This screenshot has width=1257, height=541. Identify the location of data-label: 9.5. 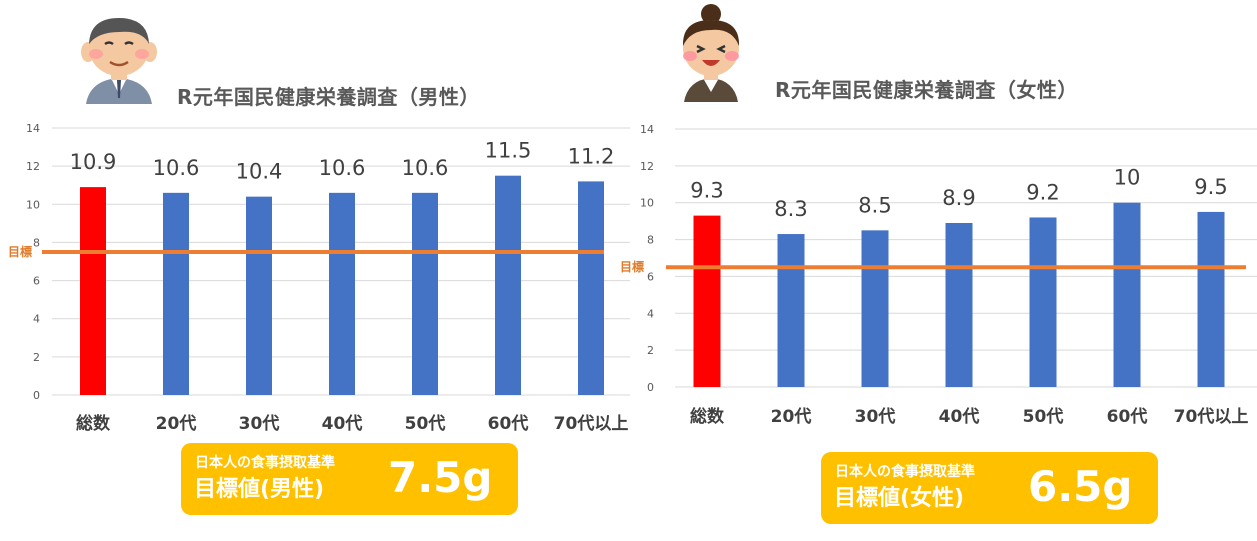
(1210, 187).